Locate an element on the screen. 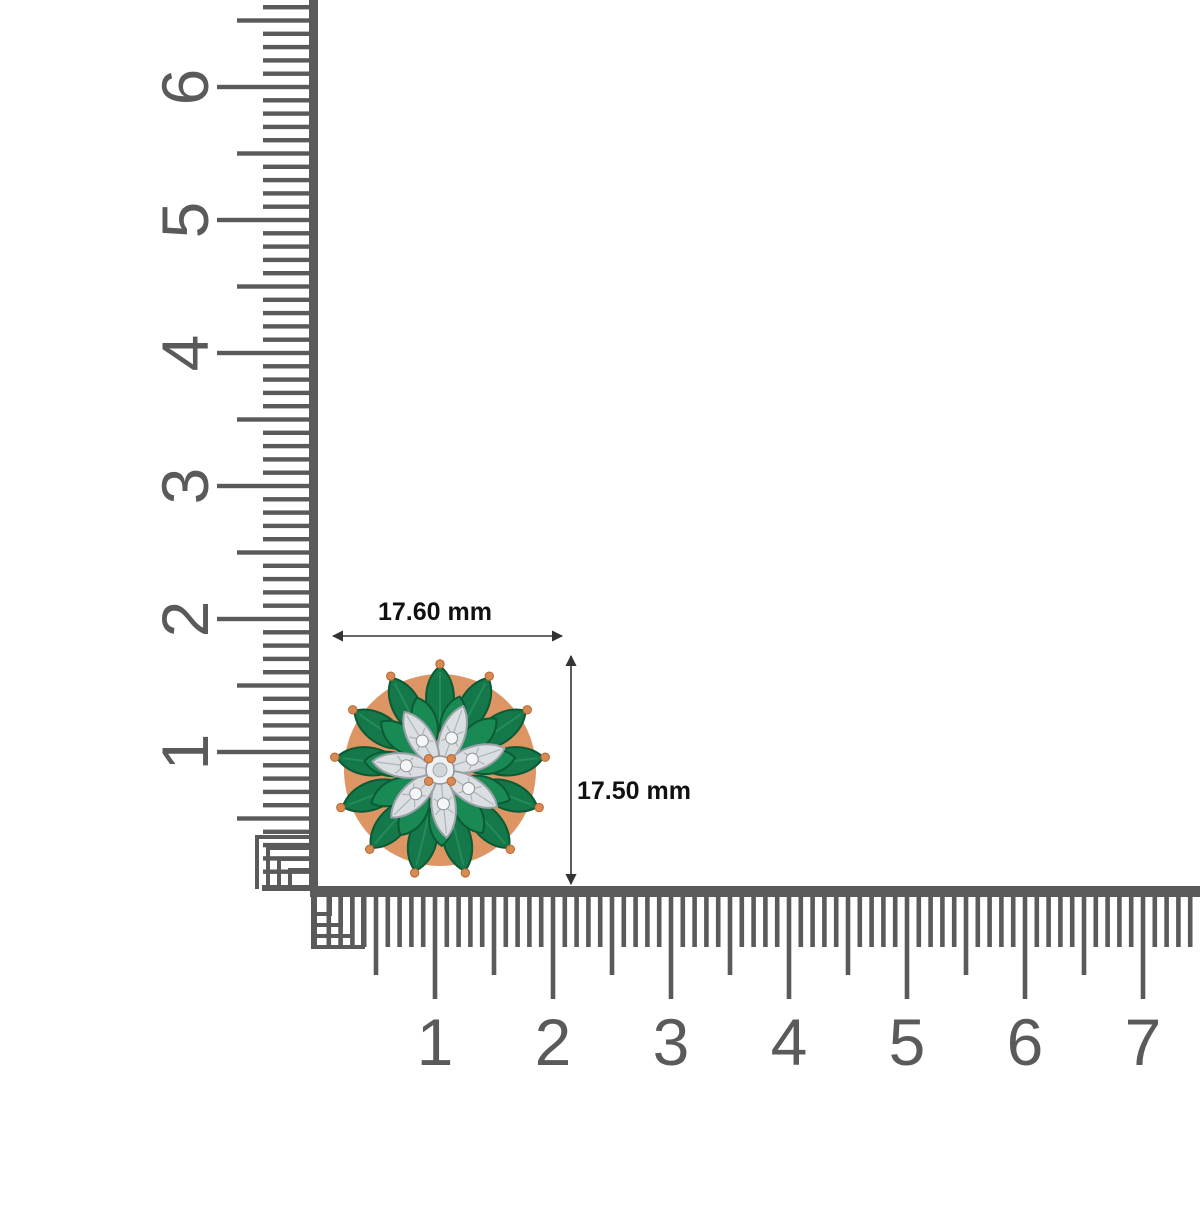  horizontal-ruler-number: 4 is located at coordinates (789, 1042).